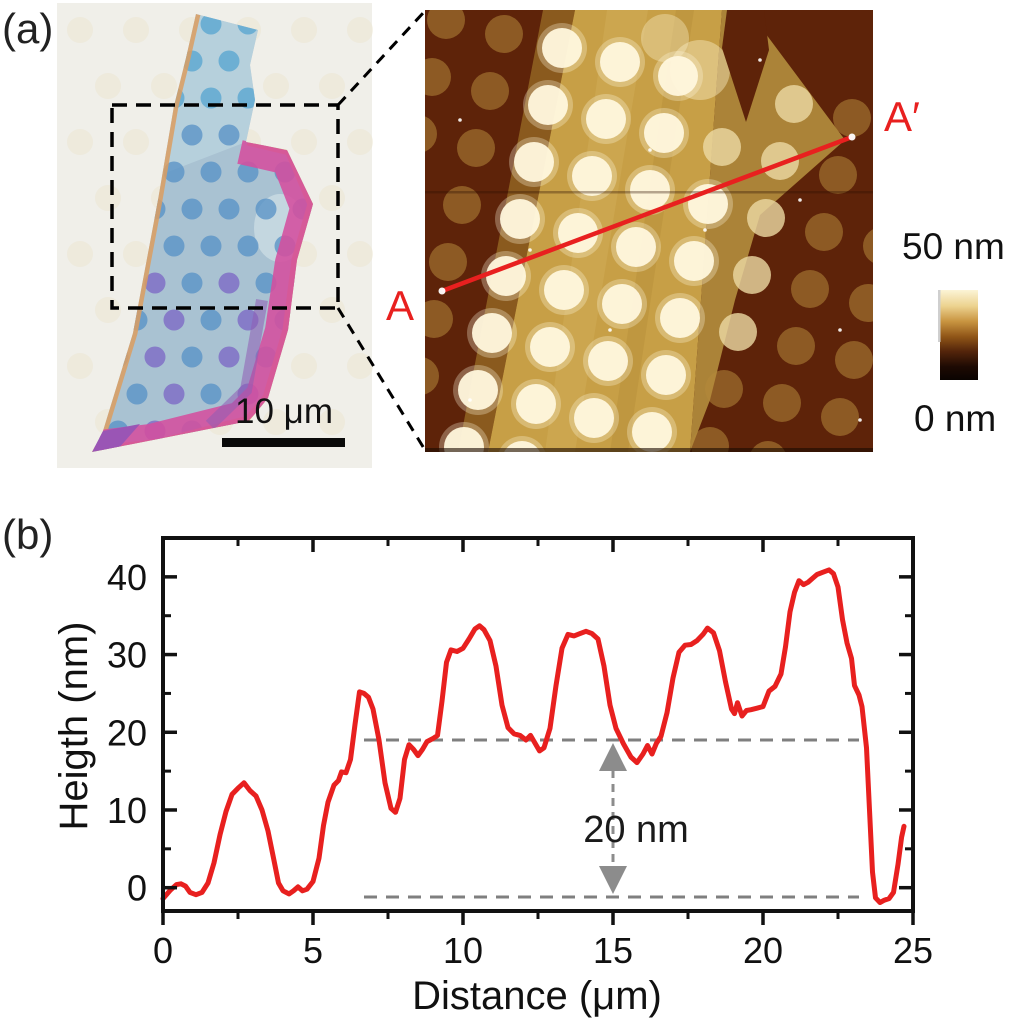  Describe the element at coordinates (28, 534) in the screenshot. I see `panel-b-label: (b)` at that location.